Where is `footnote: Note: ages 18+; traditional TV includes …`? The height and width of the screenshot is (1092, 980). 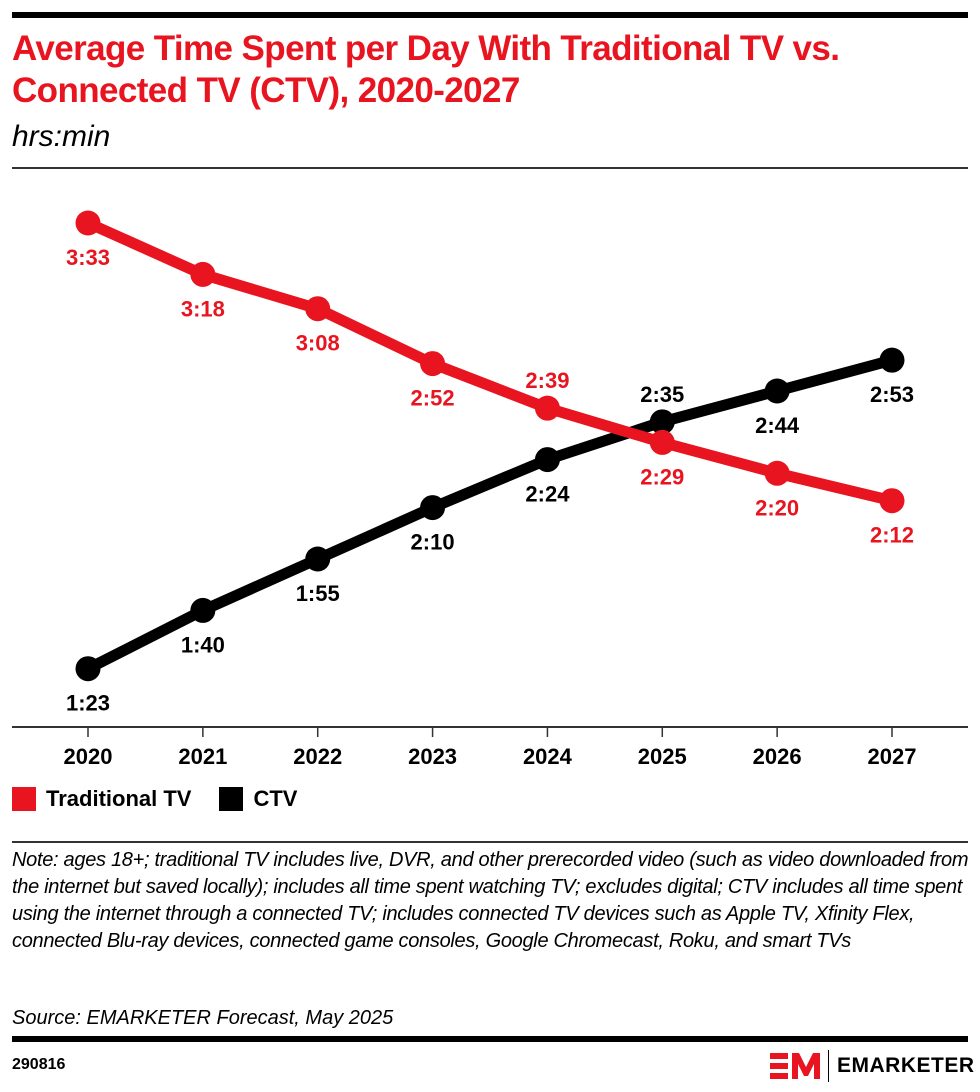
footnote: Note: ages 18+; traditional TV includes … is located at coordinates (490, 900).